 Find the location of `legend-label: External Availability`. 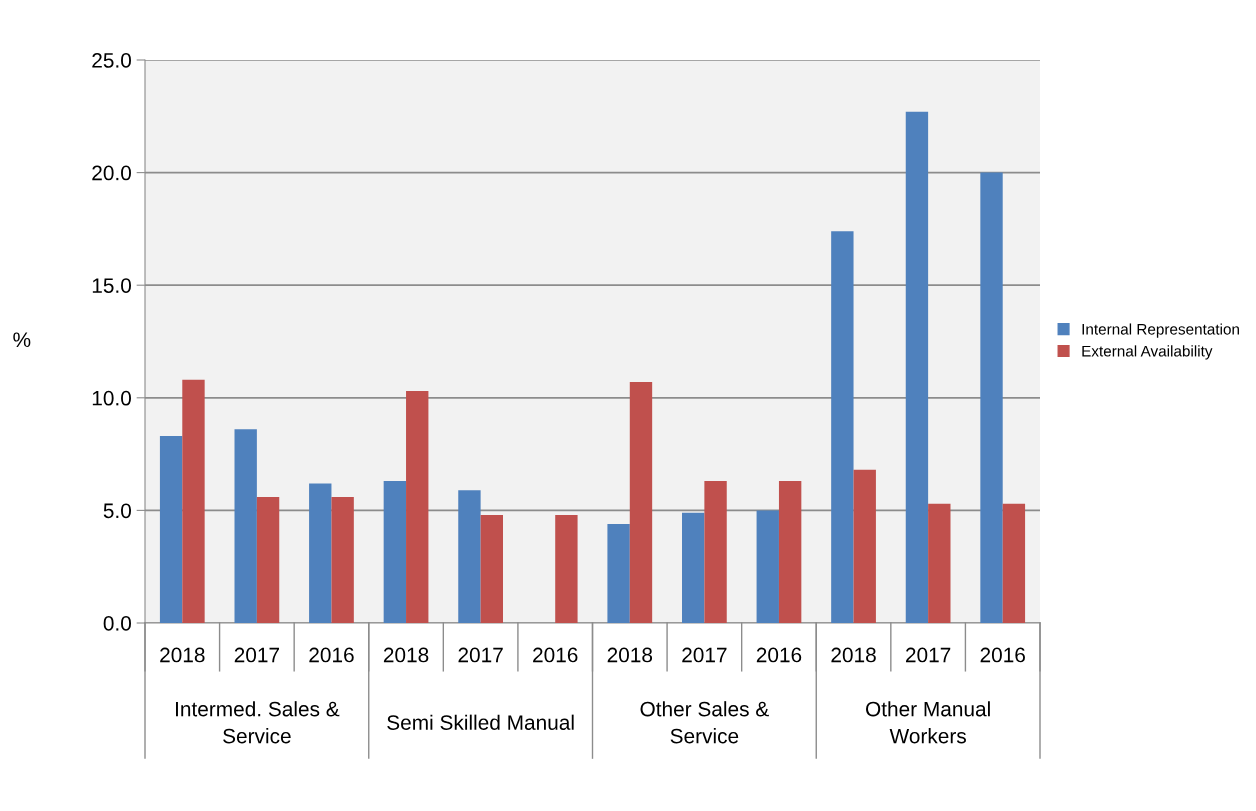

legend-label: External Availability is located at coordinates (1147, 352).